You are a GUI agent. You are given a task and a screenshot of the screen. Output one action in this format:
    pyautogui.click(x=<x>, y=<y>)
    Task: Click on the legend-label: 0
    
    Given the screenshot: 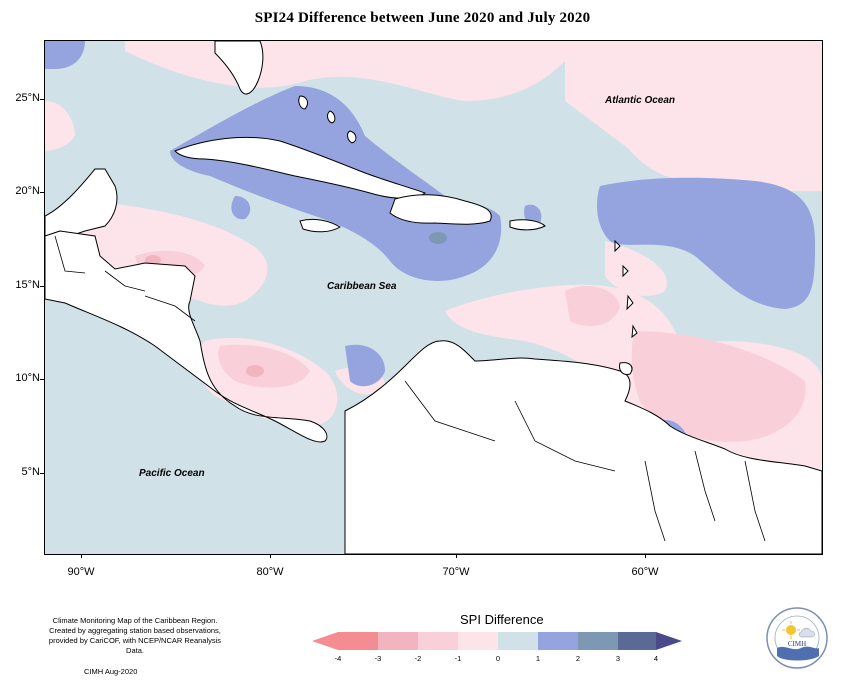 What is the action you would take?
    pyautogui.click(x=498, y=658)
    